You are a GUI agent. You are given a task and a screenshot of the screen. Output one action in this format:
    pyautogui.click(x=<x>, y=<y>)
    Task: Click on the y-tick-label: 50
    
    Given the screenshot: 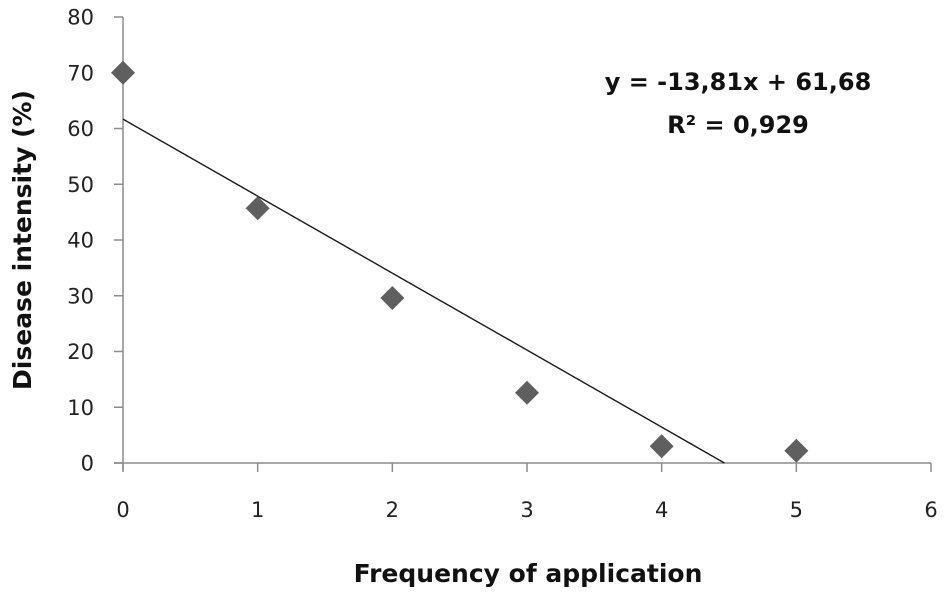 What is the action you would take?
    pyautogui.click(x=80, y=185)
    